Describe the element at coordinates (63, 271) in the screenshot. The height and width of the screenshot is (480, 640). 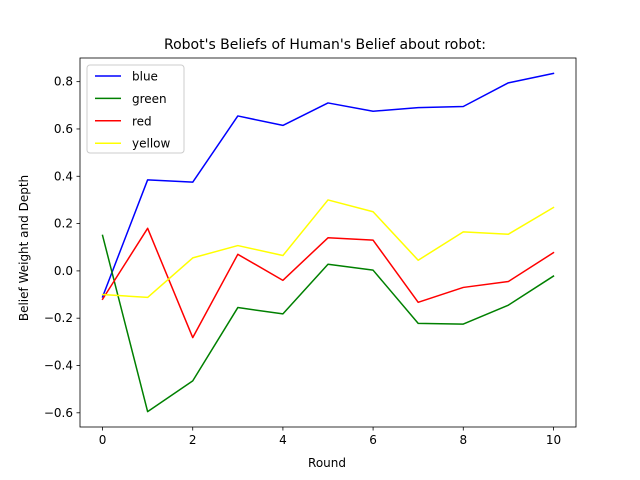
I see `y-tick-label: 0.0` at that location.